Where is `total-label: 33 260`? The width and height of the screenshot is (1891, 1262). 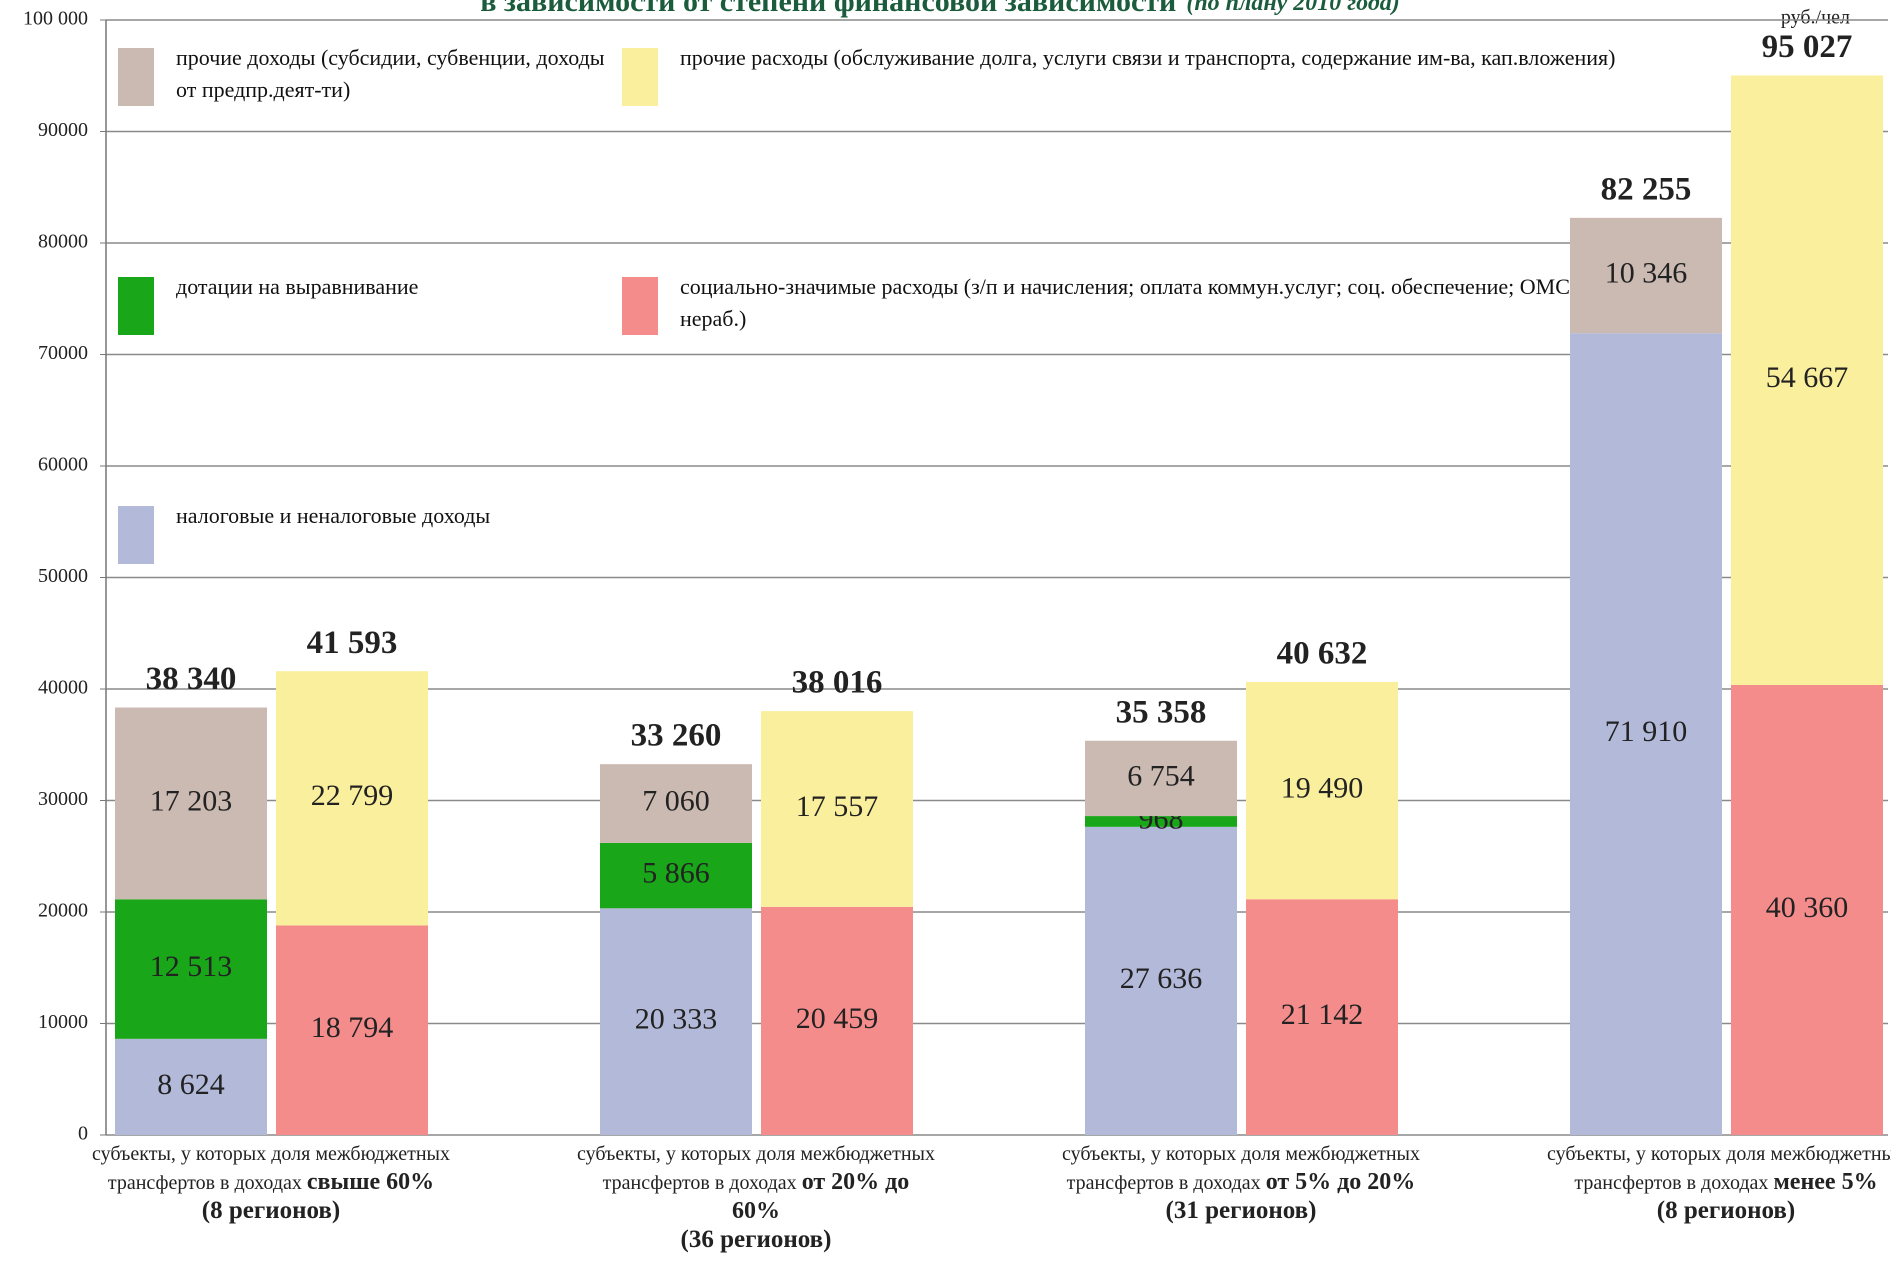 total-label: 33 260 is located at coordinates (676, 736).